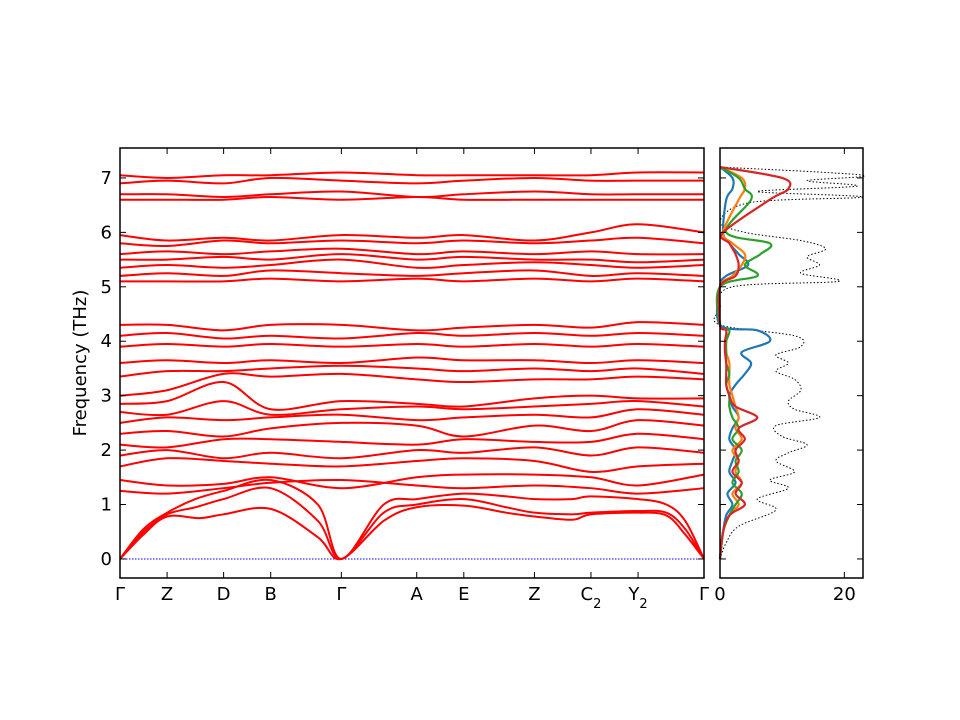 This screenshot has width=960, height=720. Describe the element at coordinates (463, 594) in the screenshot. I see `kpoint-label: E` at that location.